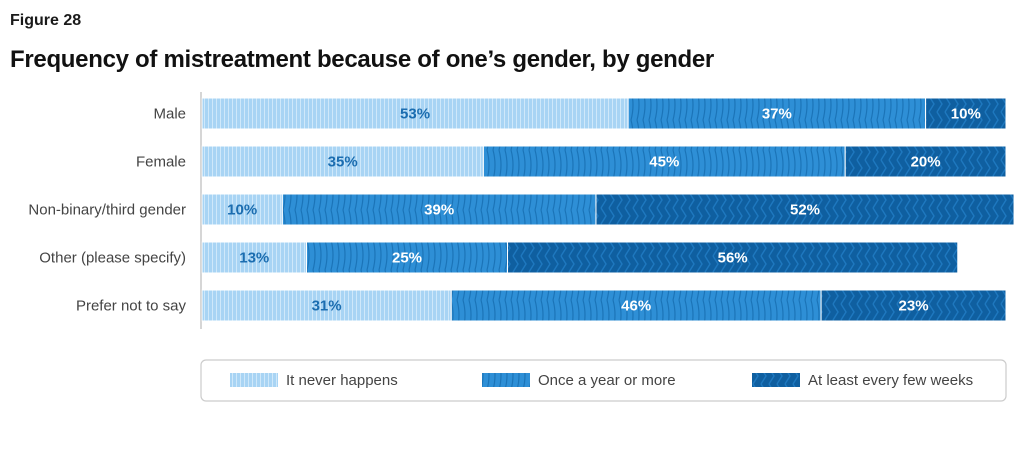 This screenshot has height=458, width=1024. What do you see at coordinates (607, 380) in the screenshot?
I see `legend-label: Once a year or more` at bounding box center [607, 380].